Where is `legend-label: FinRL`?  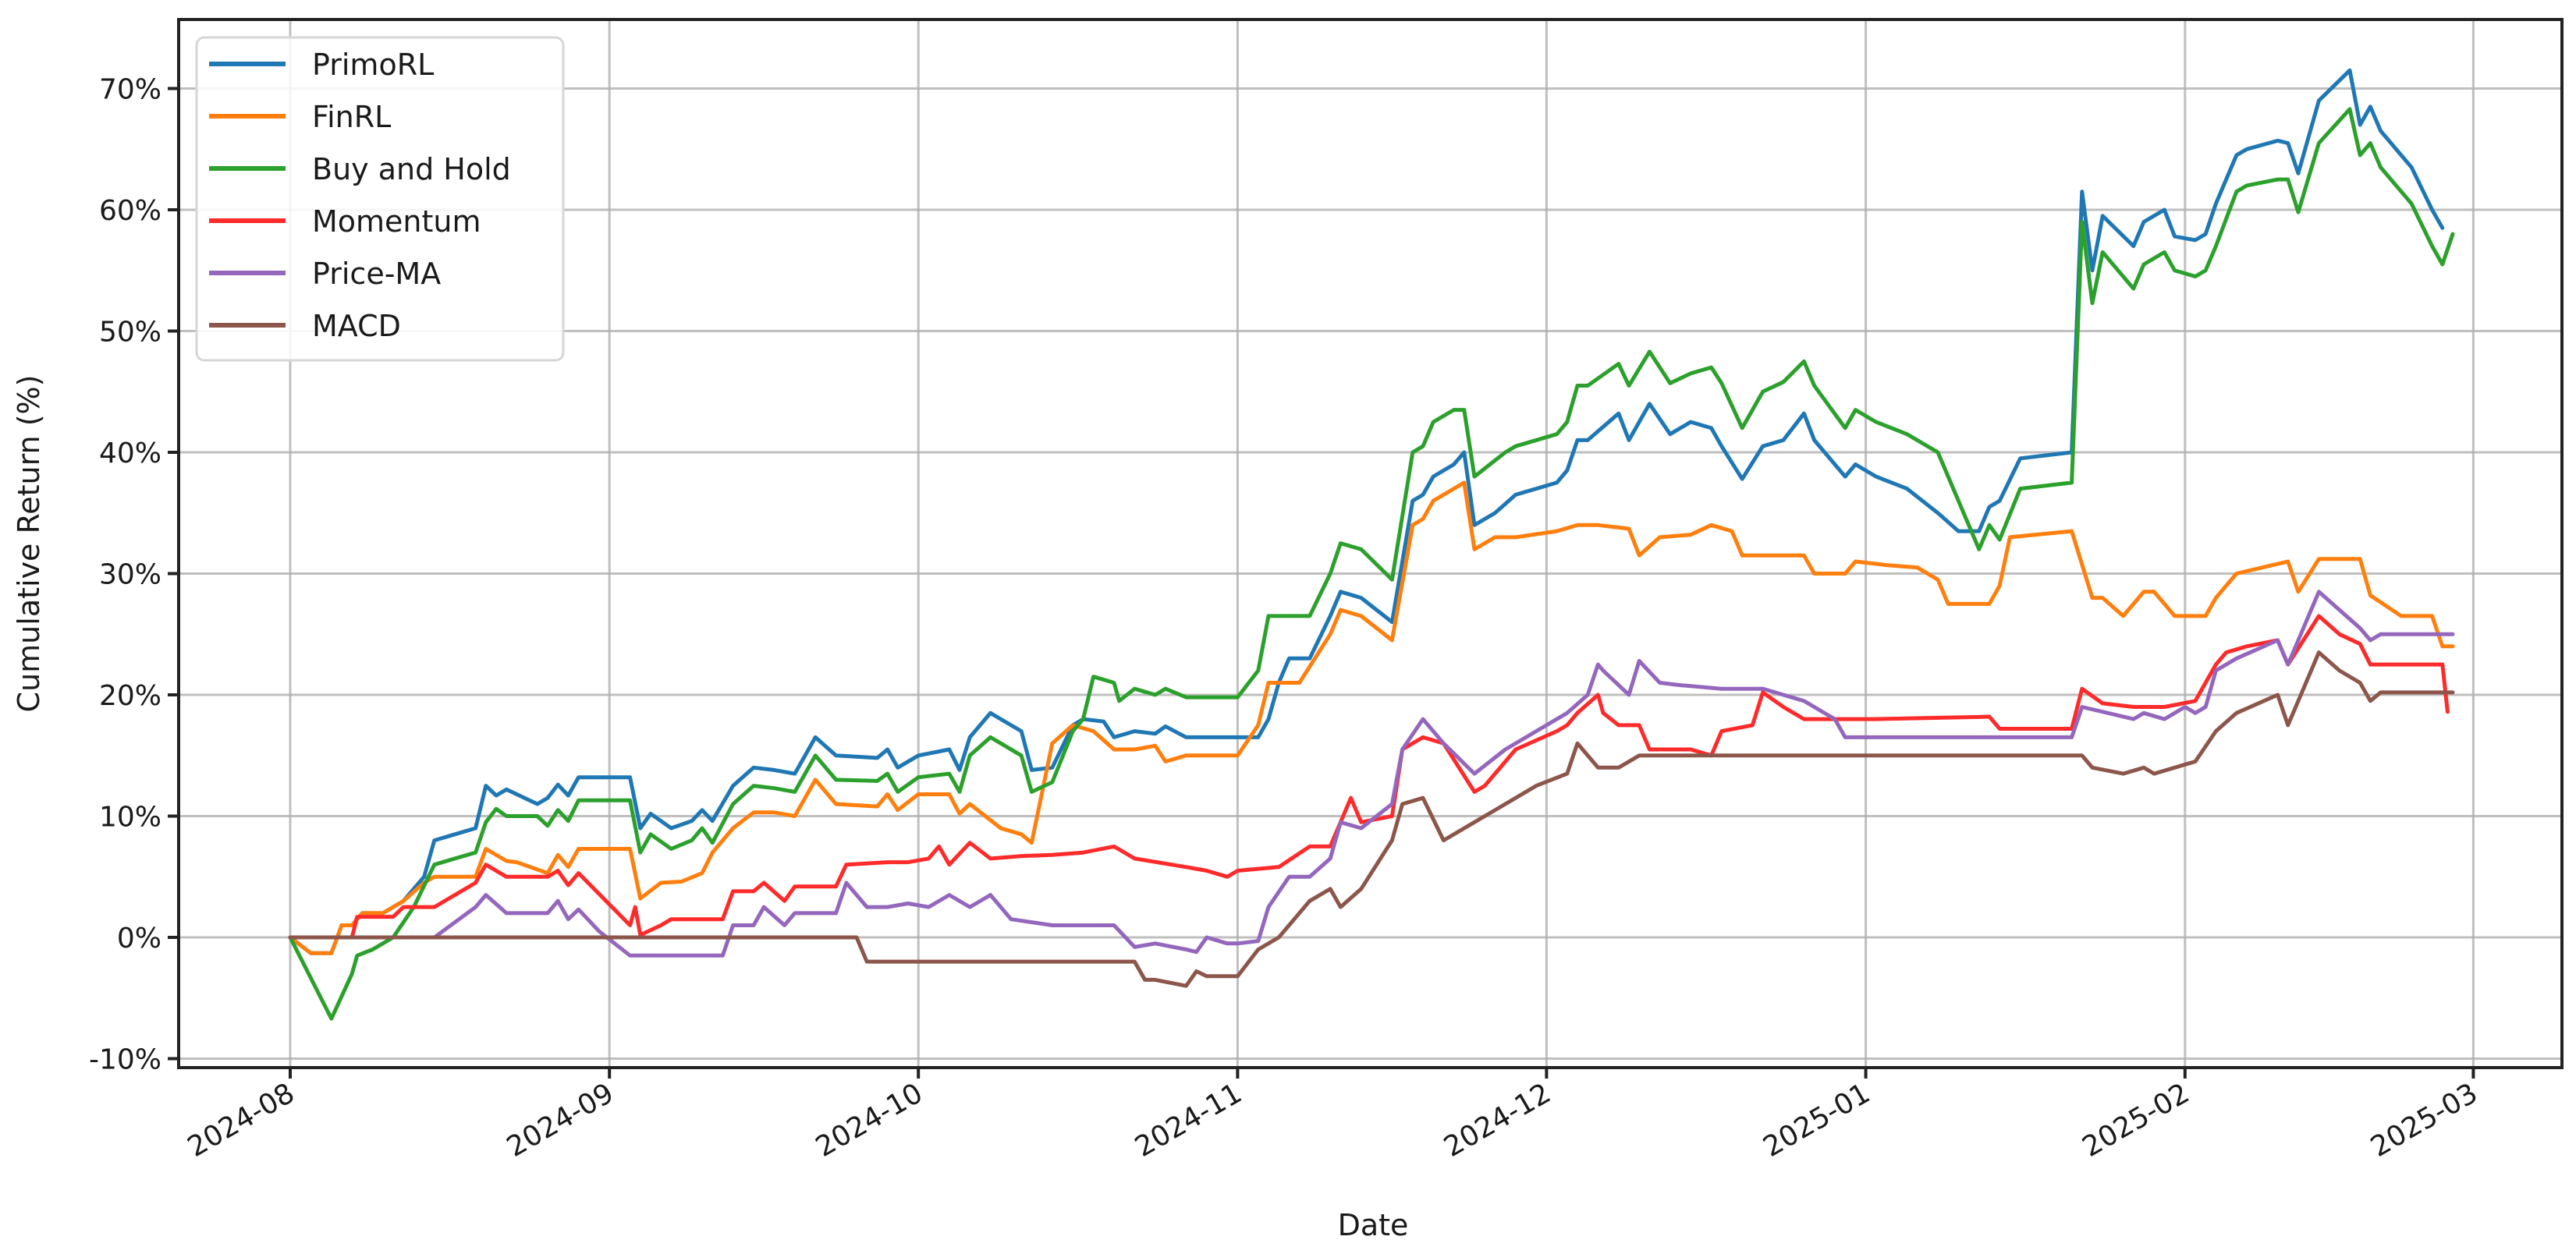
legend-label: FinRL is located at coordinates (351, 117).